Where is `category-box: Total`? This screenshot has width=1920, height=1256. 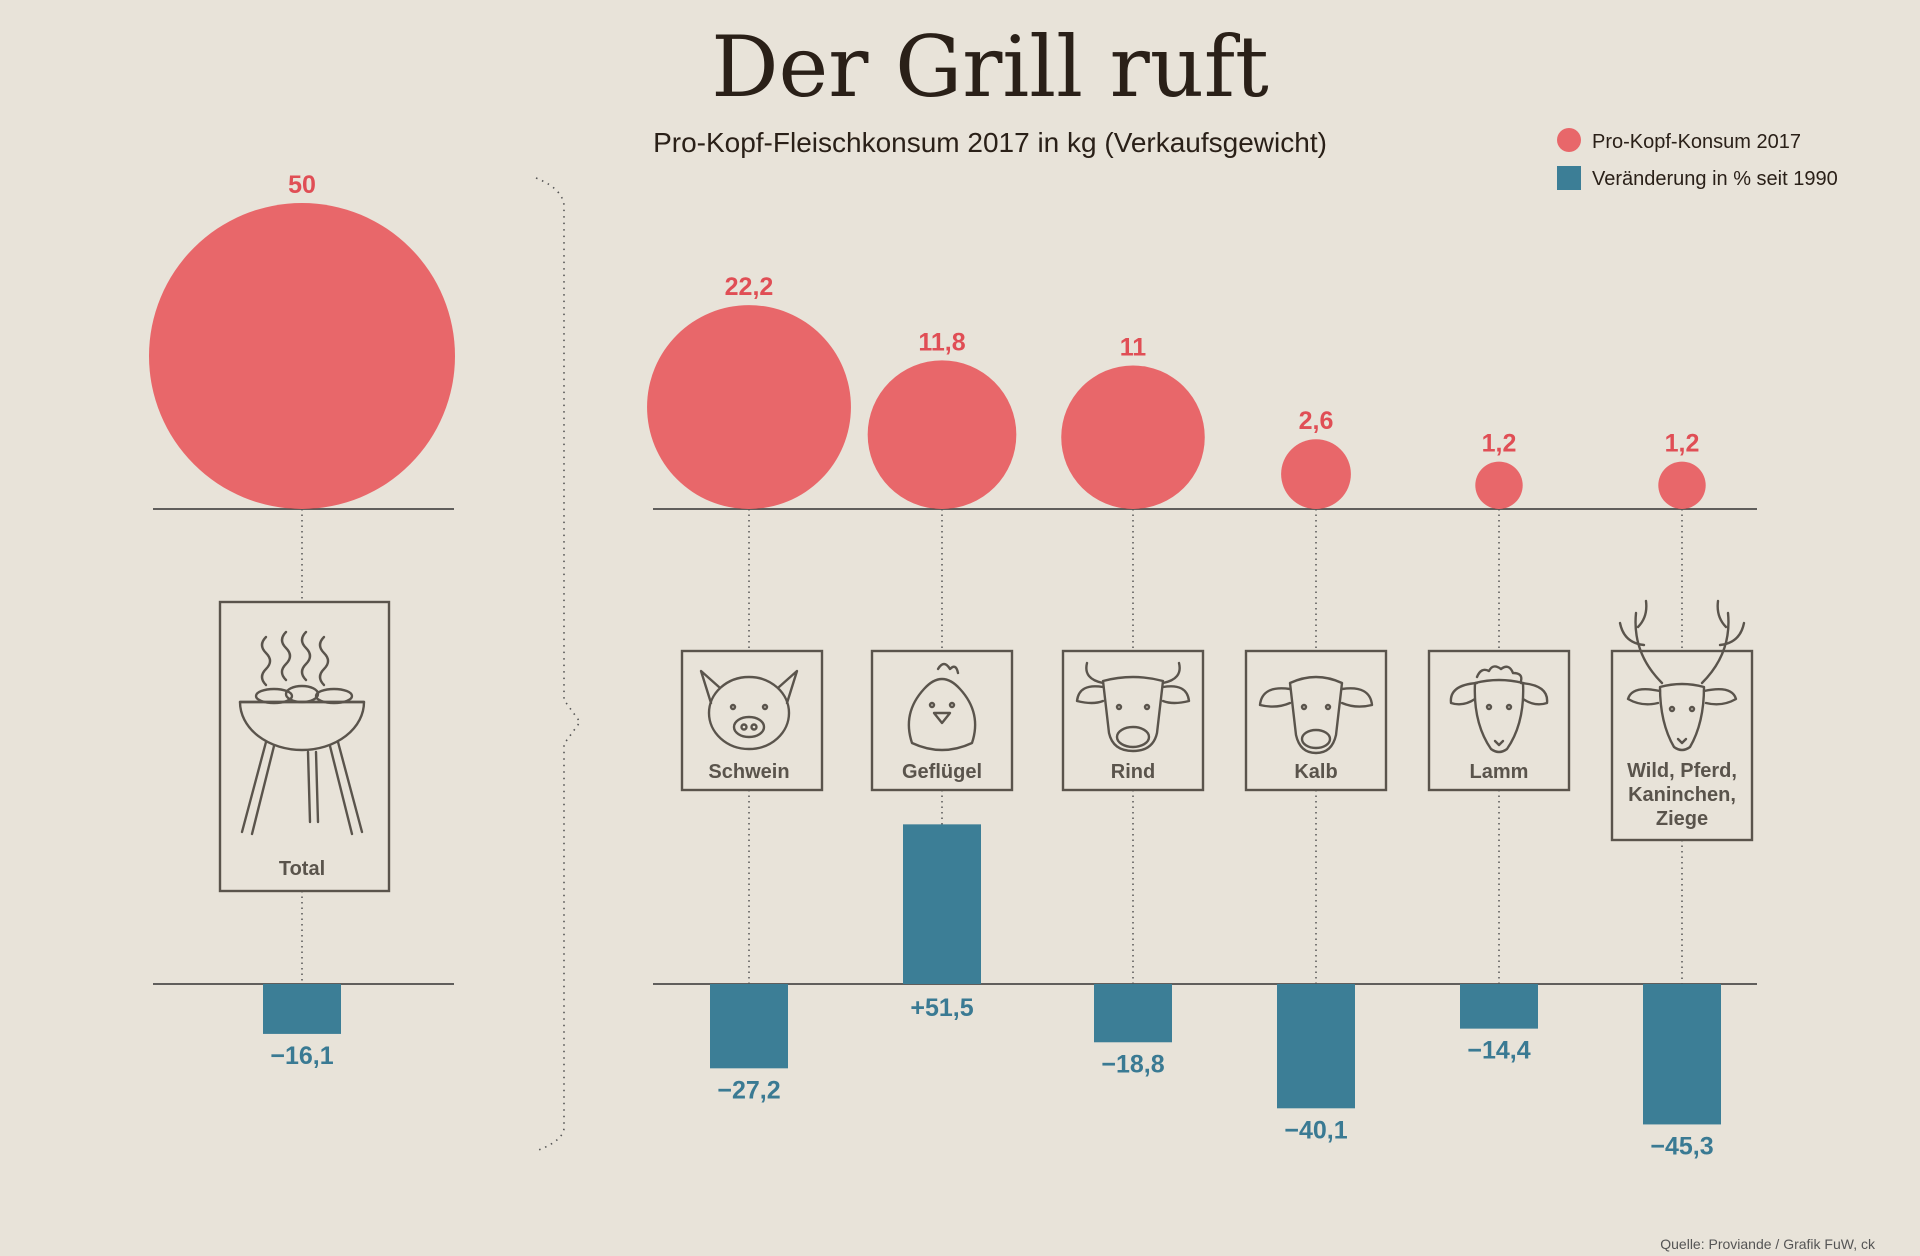
category-box: Total is located at coordinates (304, 746).